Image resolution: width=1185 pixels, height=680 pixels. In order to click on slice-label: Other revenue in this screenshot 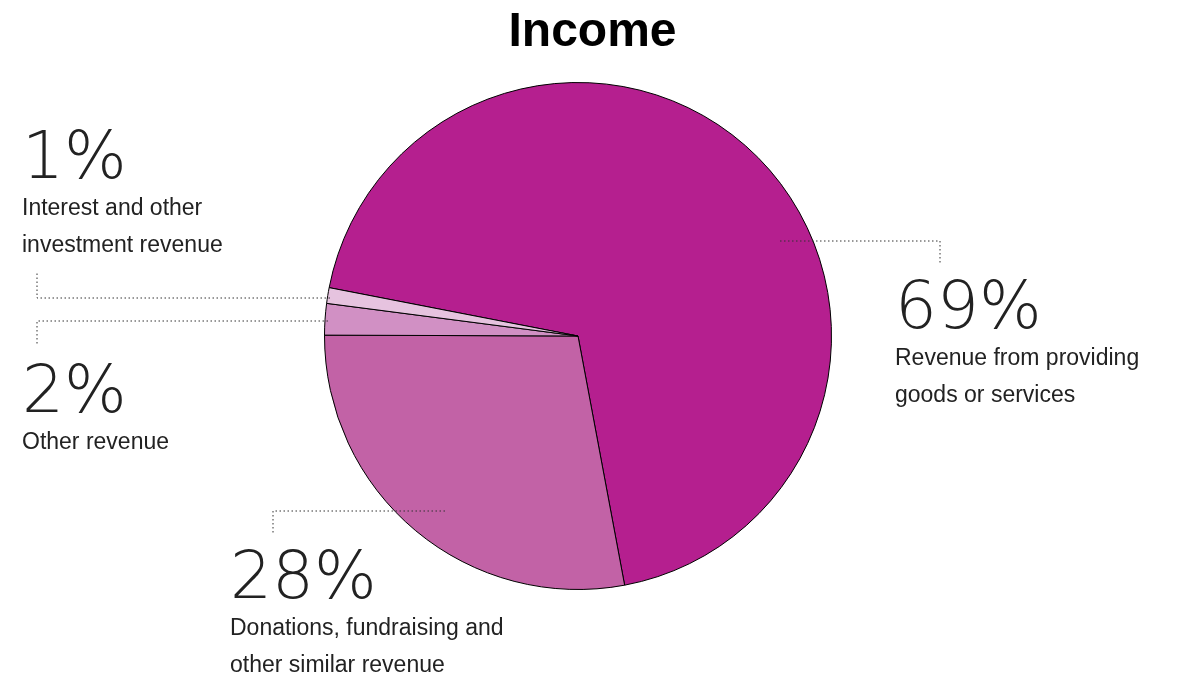, I will do `click(96, 441)`.